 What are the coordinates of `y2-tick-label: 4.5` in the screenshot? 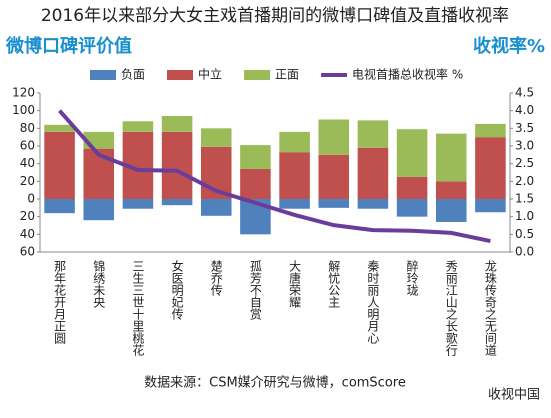 It's located at (524, 93).